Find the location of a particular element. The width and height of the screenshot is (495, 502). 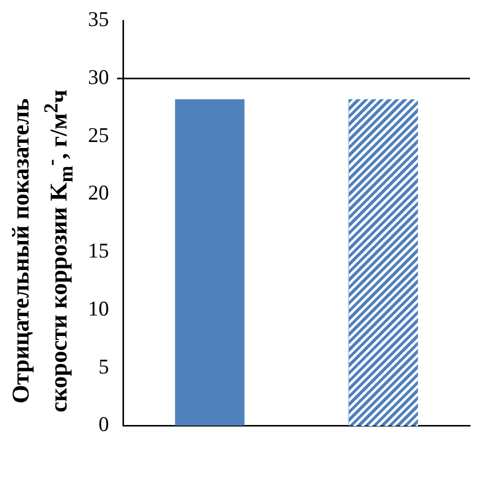

y-tick-label: 5 is located at coordinates (103, 366).